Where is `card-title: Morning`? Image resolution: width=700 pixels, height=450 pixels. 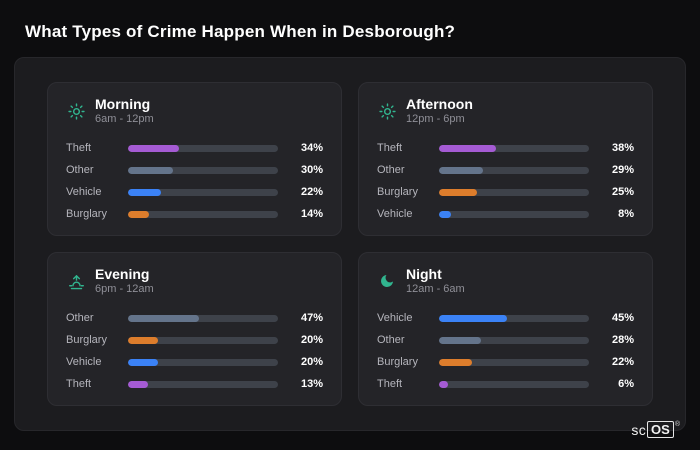 card-title: Morning is located at coordinates (123, 104).